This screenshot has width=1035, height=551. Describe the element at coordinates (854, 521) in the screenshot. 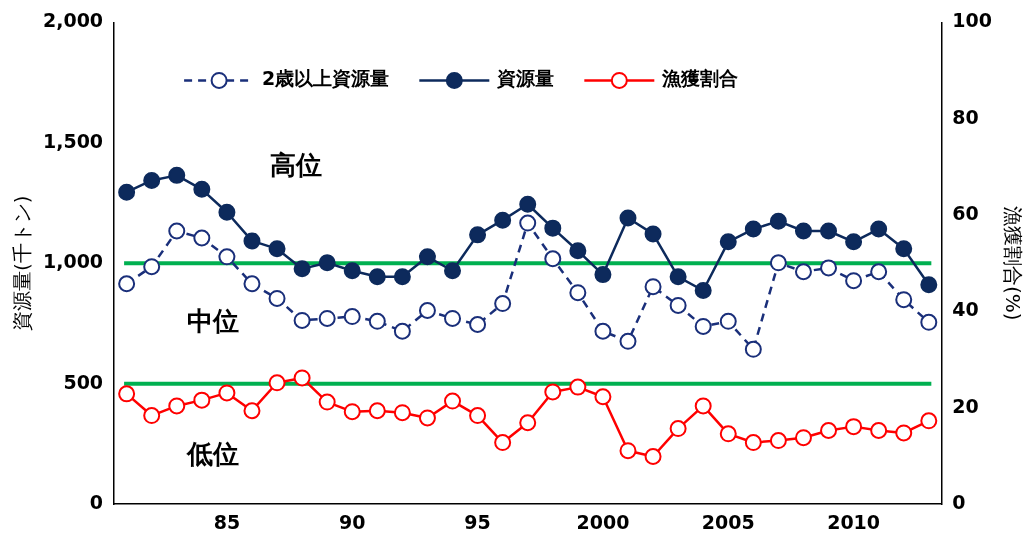

I see `x-tick-label: 2010` at that location.